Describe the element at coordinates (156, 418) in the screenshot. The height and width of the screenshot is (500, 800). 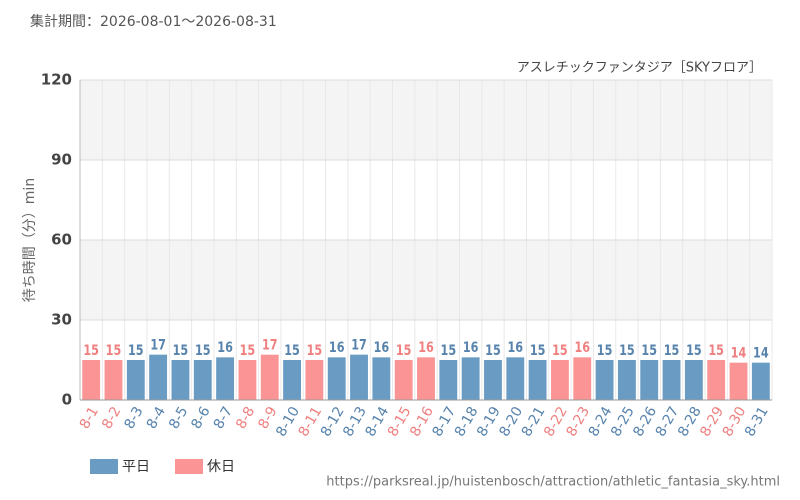
I see `x-tick-label: 8-4` at that location.